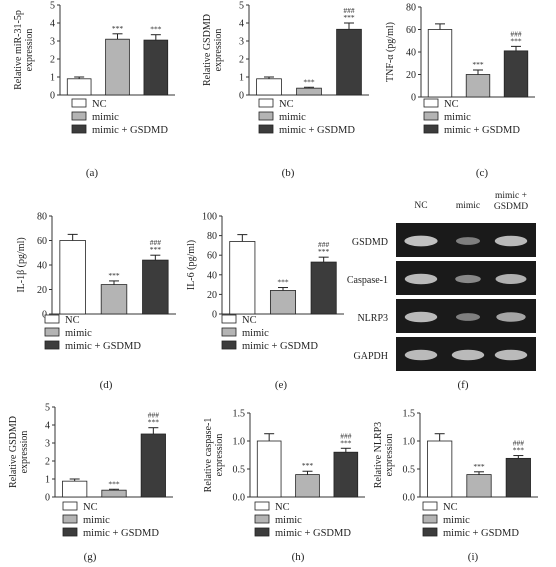 The height and width of the screenshot is (567, 556). Describe the element at coordinates (209, 217) in the screenshot. I see `y-tick-label: 100` at that location.